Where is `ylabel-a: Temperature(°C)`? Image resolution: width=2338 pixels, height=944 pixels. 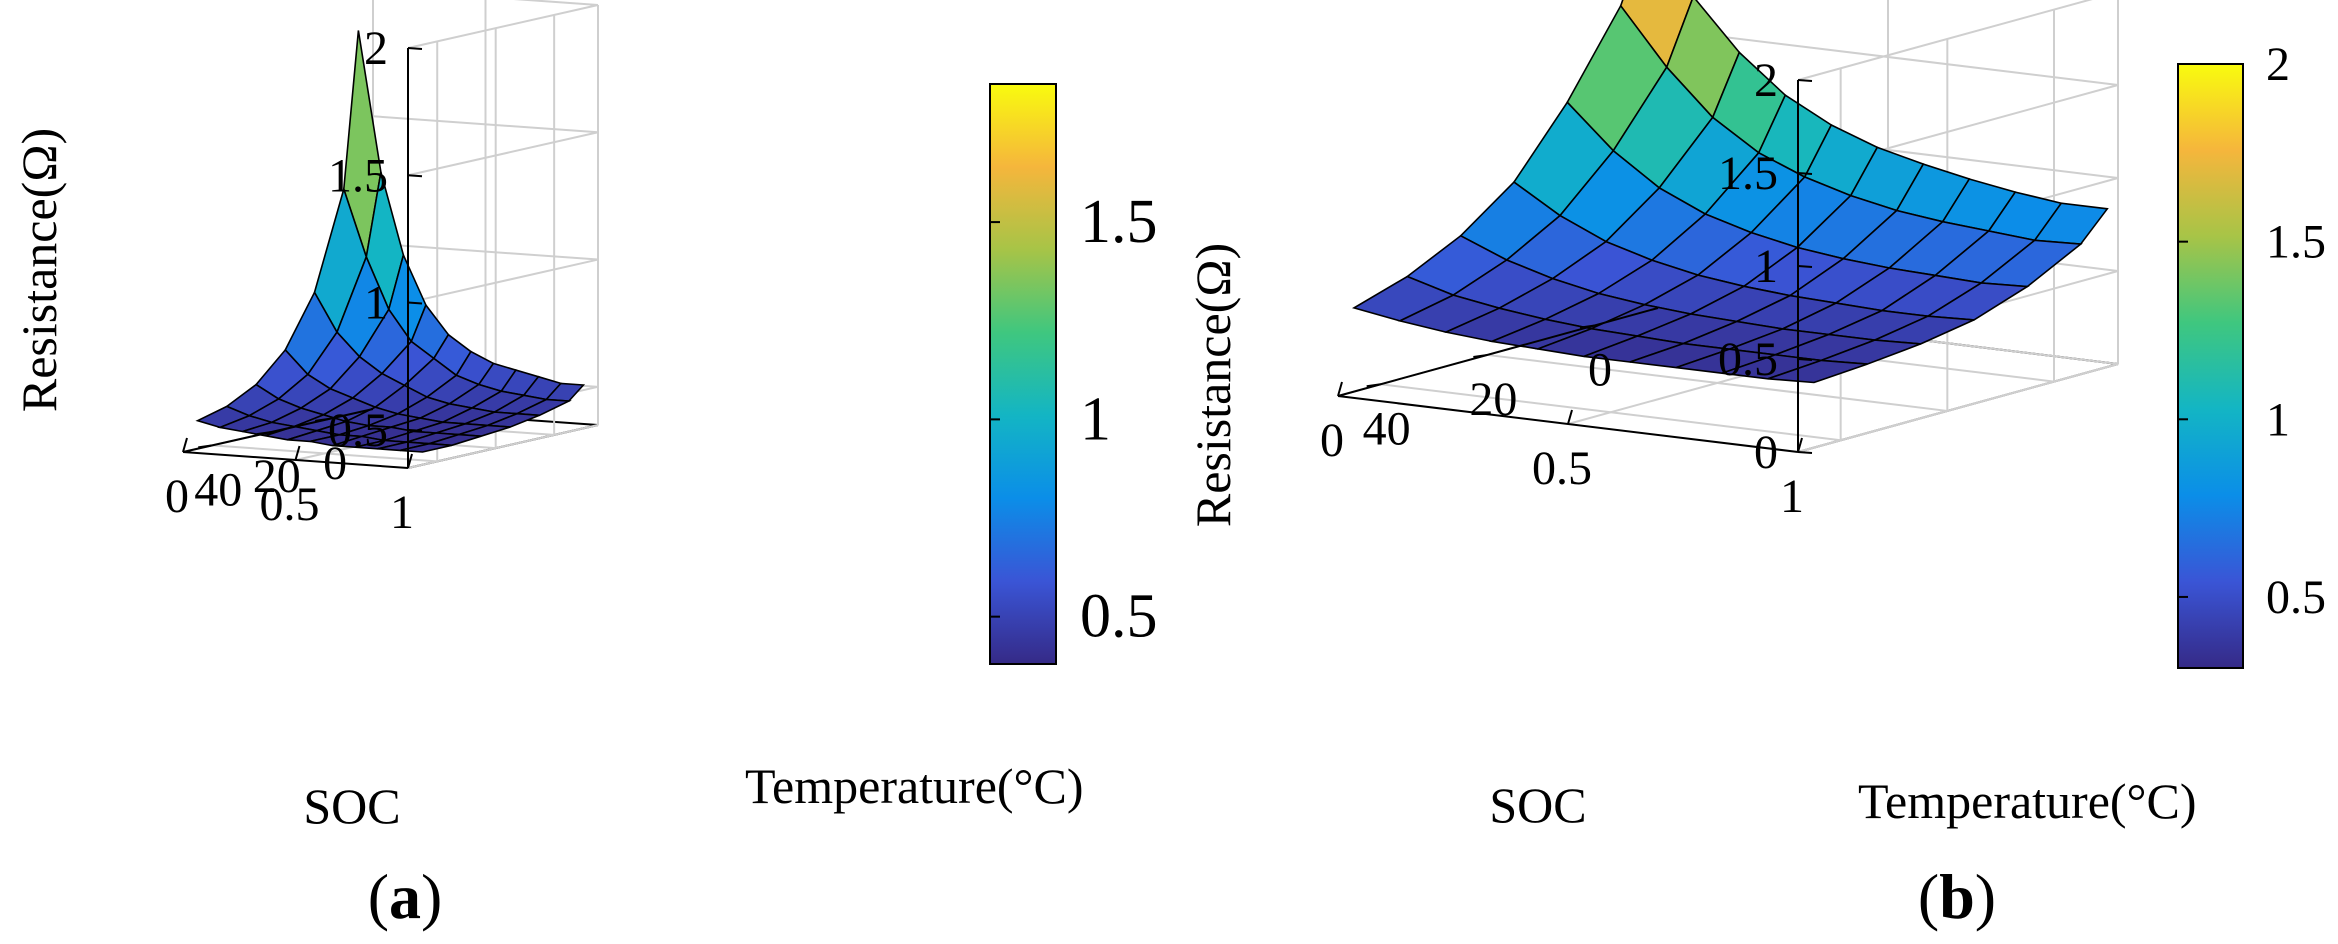
ylabel-a: Temperature(°C) is located at coordinates (914, 786).